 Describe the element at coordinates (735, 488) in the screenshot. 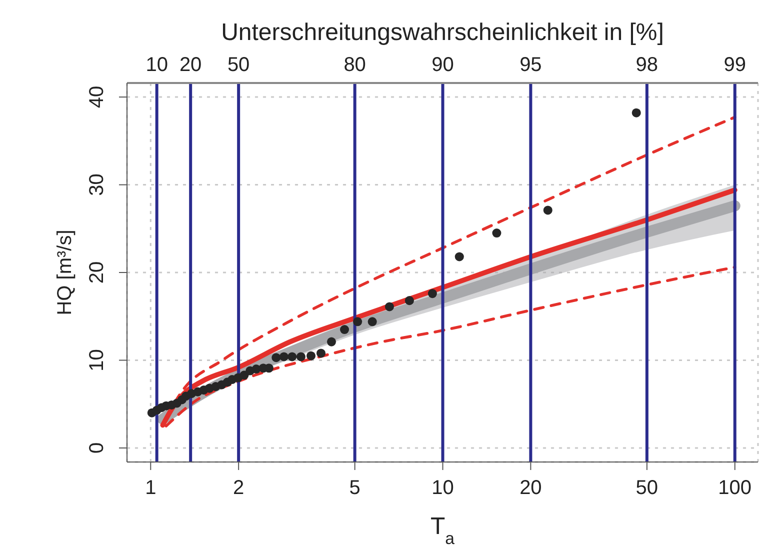

I see `x-tick-label: 100` at that location.